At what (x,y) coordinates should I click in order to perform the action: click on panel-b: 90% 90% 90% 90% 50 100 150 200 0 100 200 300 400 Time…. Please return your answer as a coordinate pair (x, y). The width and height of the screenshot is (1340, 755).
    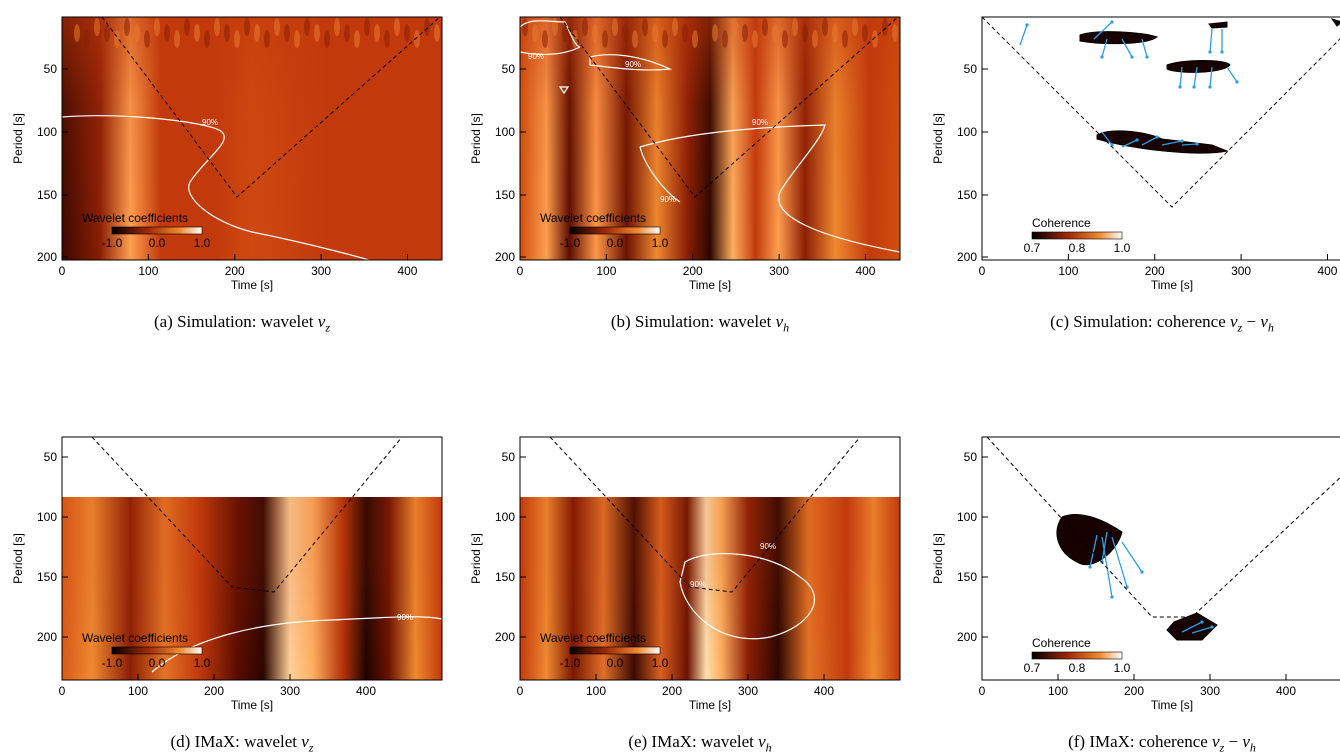
    Looking at the image, I should click on (682, 154).